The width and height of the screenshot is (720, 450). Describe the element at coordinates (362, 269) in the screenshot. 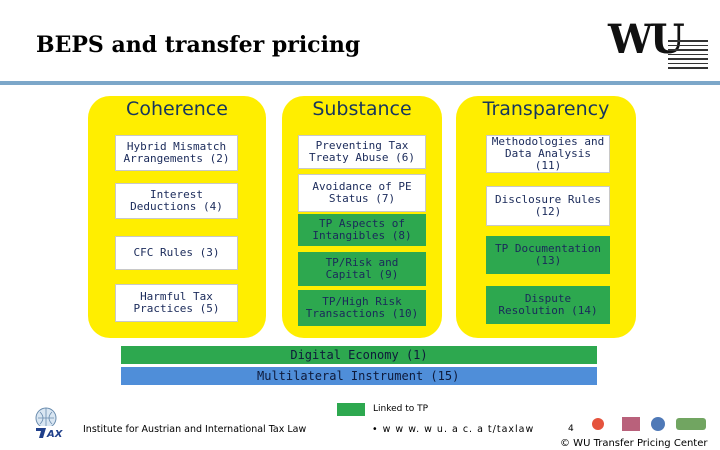

I see `tp-risk-capital-box: TP/Risk and Capital (9)` at that location.